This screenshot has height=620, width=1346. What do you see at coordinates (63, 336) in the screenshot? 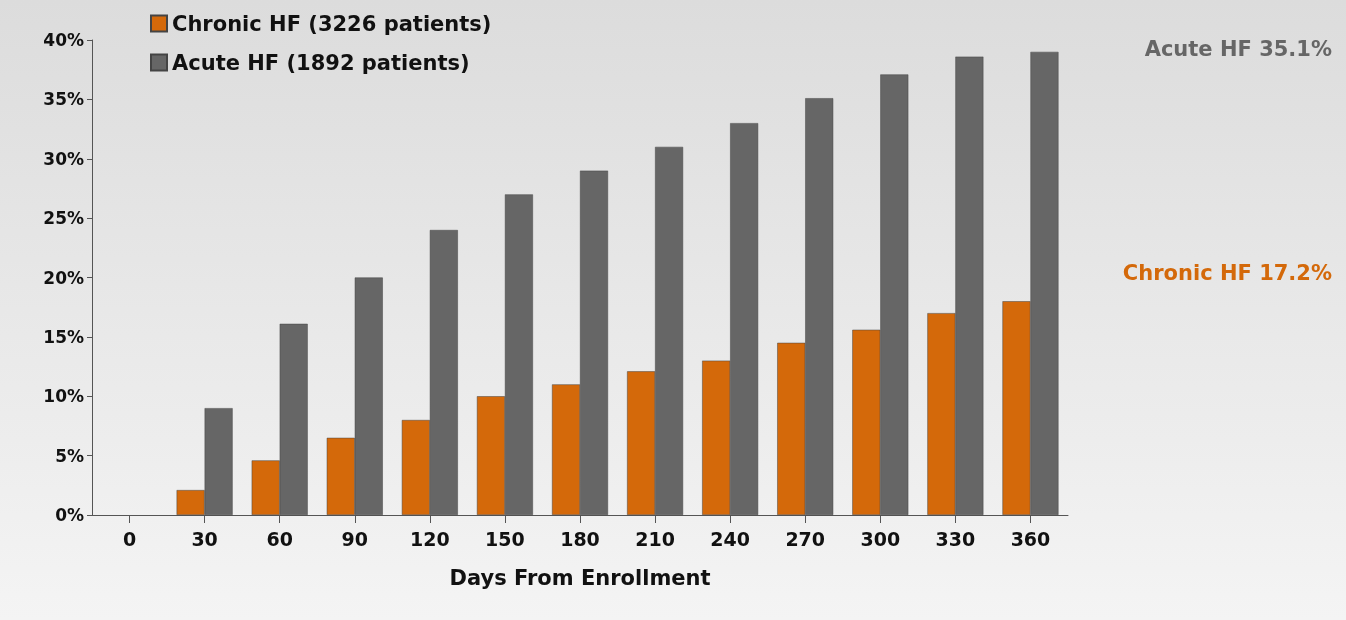
I see `y-tick-label: 15%` at bounding box center [63, 336].